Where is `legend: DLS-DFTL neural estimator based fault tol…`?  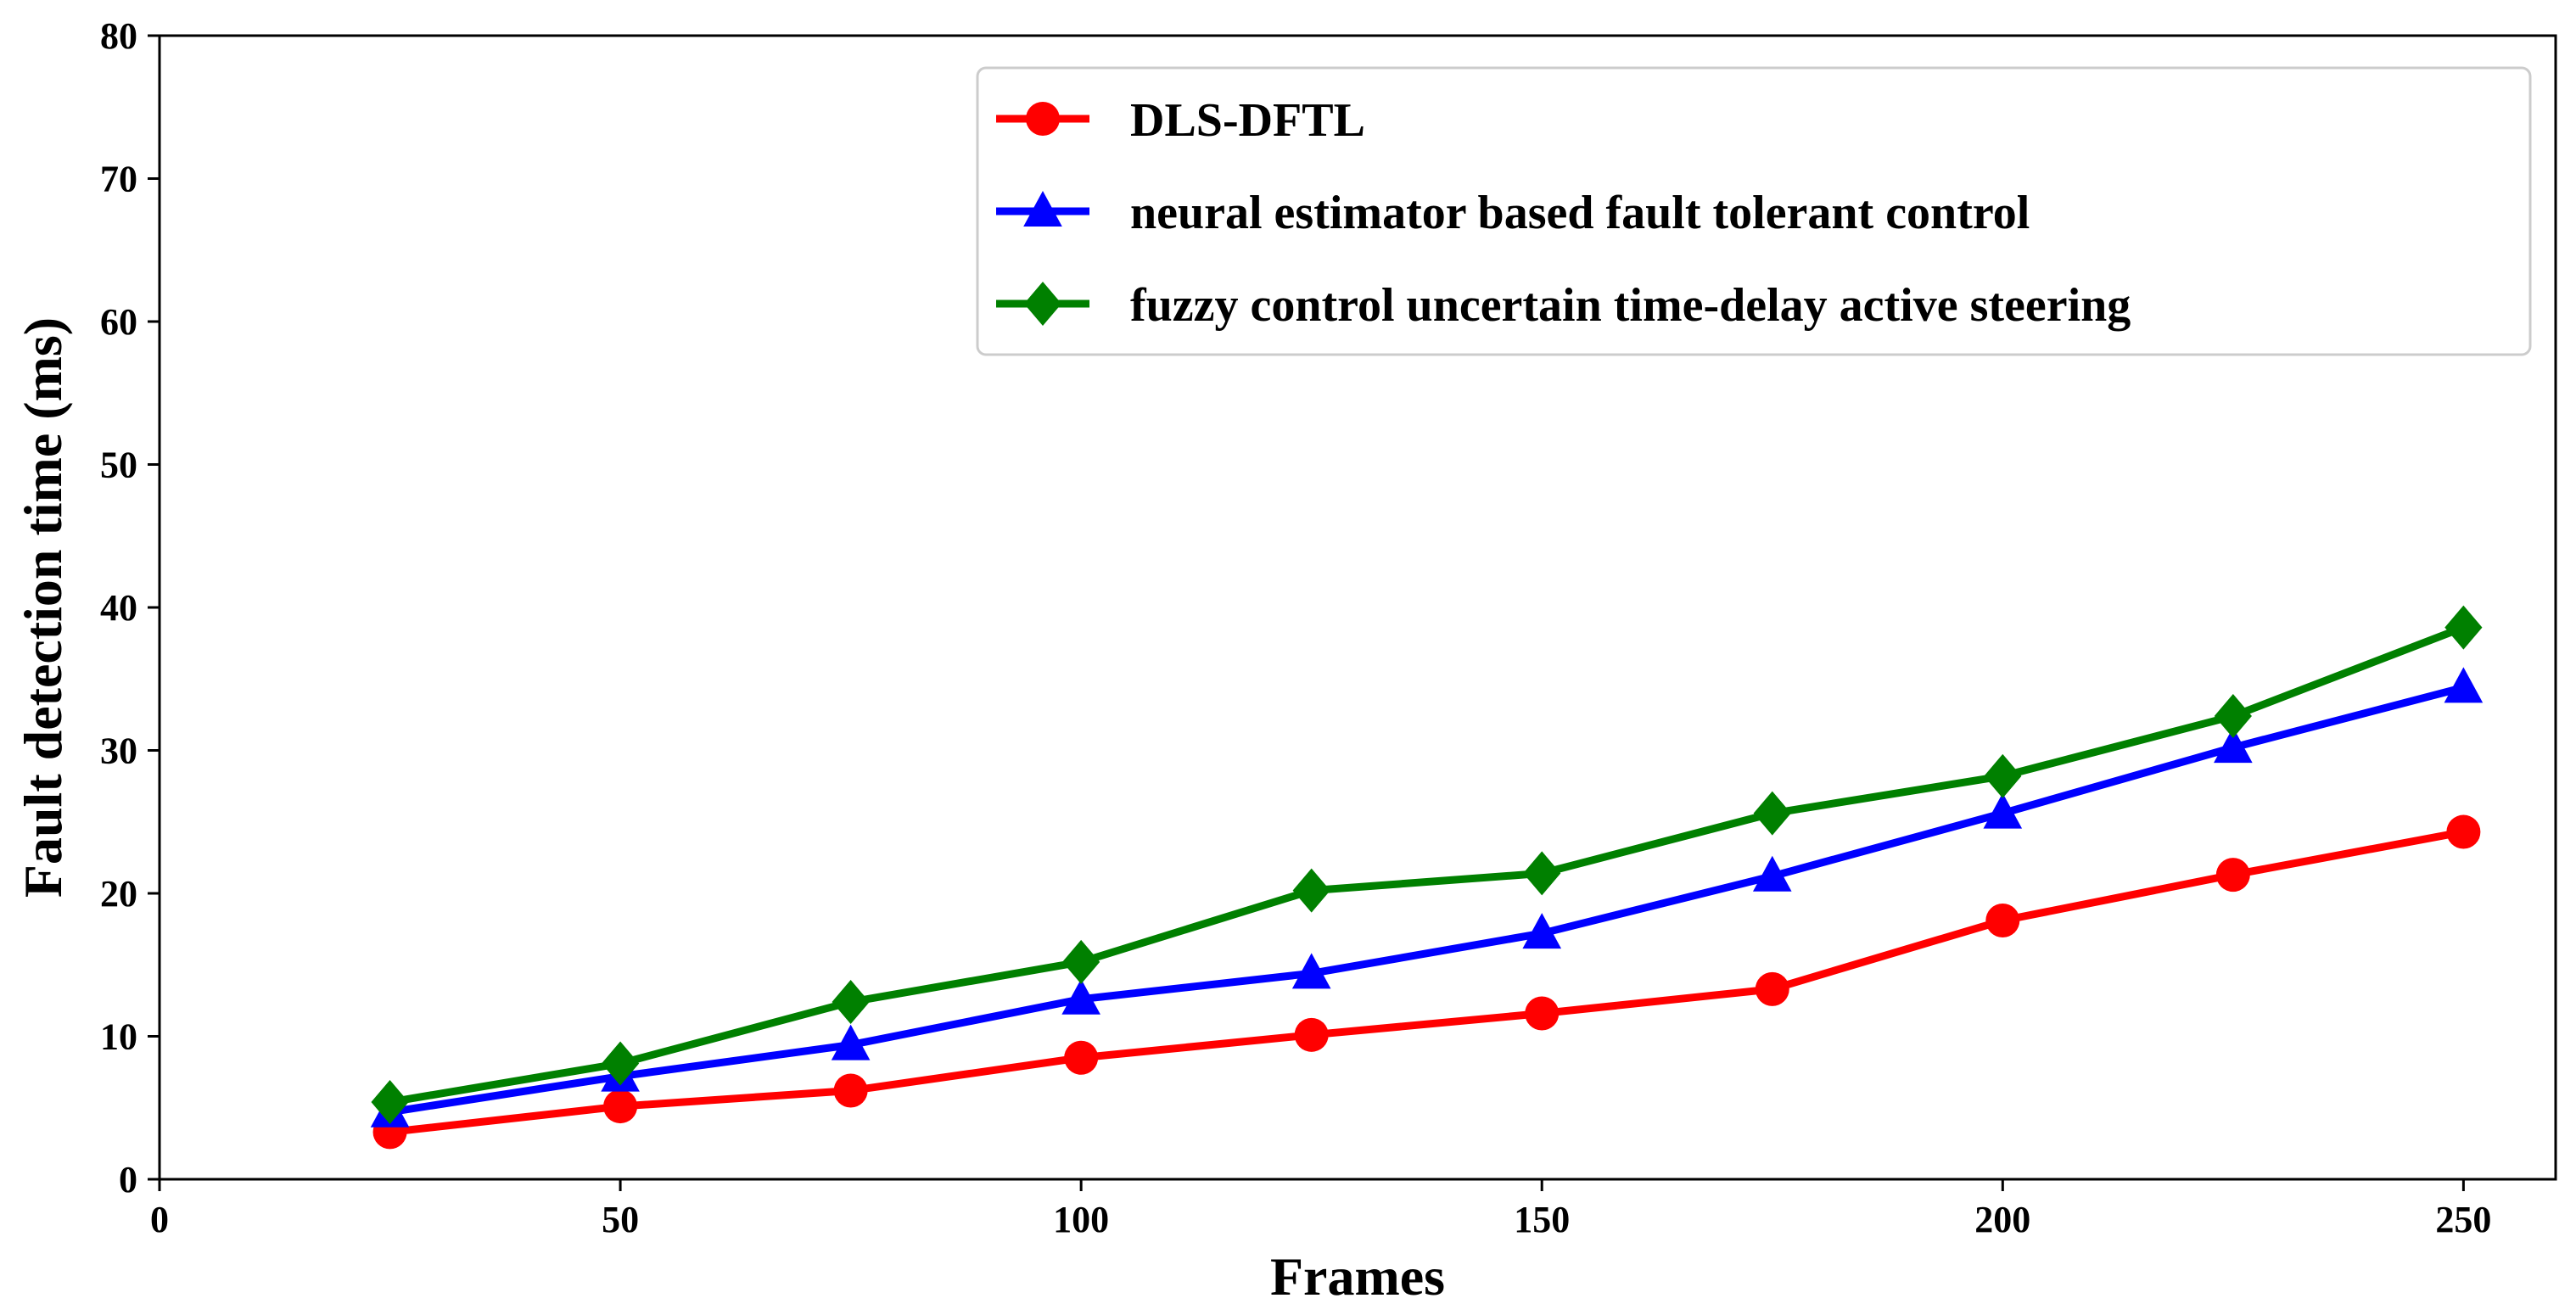
legend: DLS-DFTL neural estimator based fault tol… is located at coordinates (1754, 211).